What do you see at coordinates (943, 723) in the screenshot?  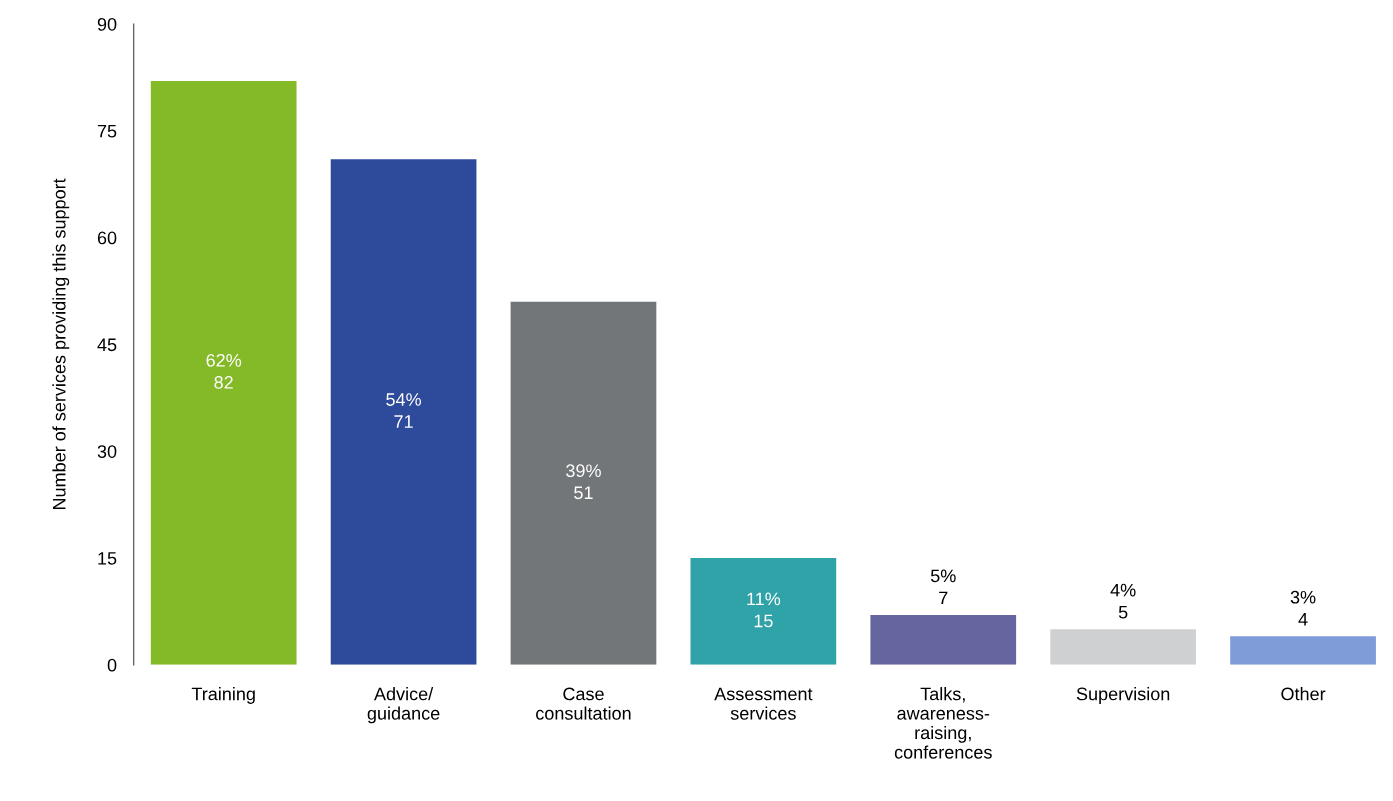 I see `x-tick-label: Talks, awareness- raising, conferences` at bounding box center [943, 723].